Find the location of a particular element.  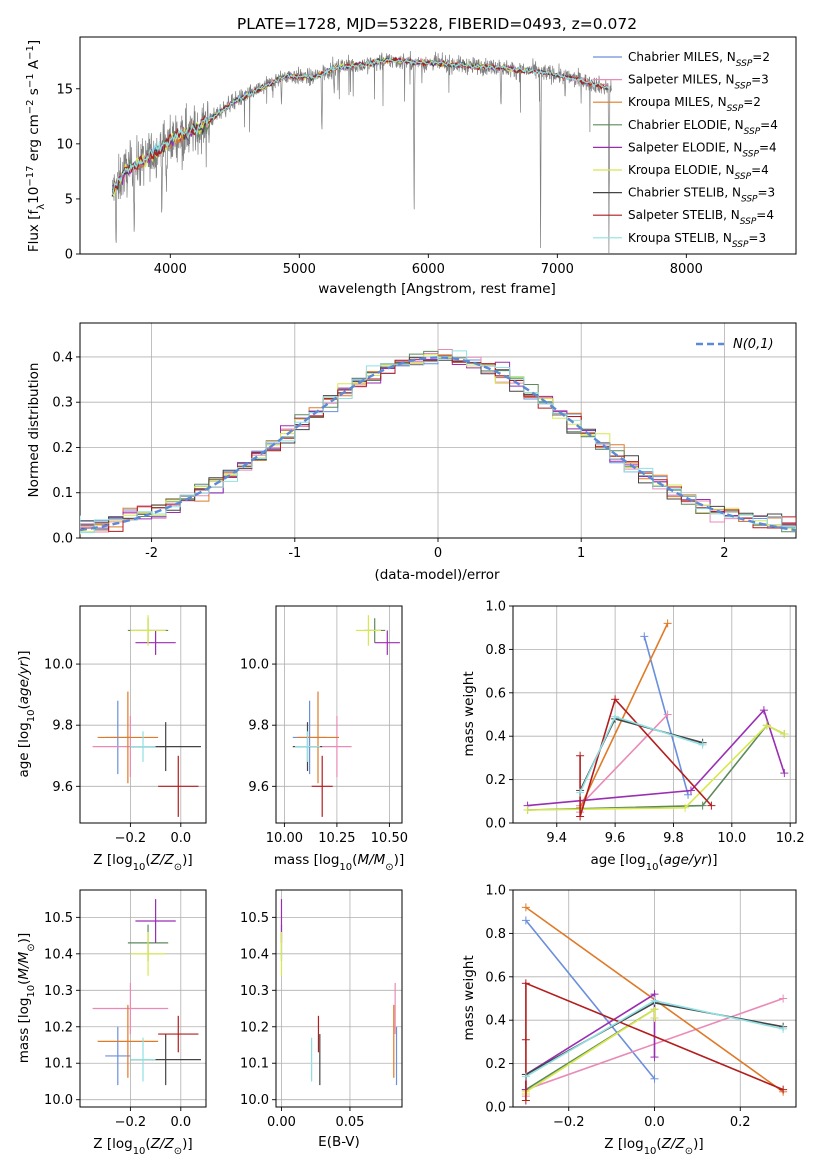

errorbar-kroupa-elodie is located at coordinates (368, 630).